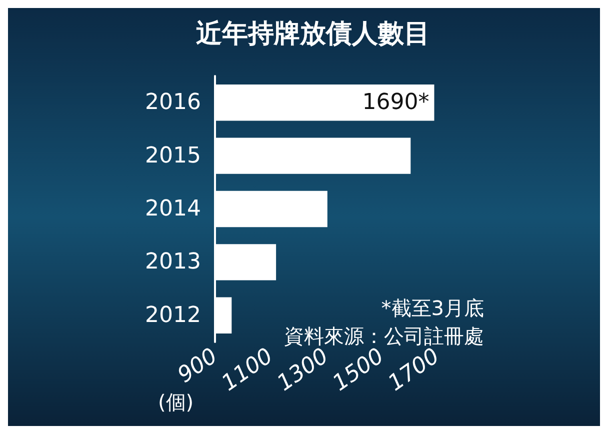  I want to click on y-tick-label: 2014, so click(173, 209).